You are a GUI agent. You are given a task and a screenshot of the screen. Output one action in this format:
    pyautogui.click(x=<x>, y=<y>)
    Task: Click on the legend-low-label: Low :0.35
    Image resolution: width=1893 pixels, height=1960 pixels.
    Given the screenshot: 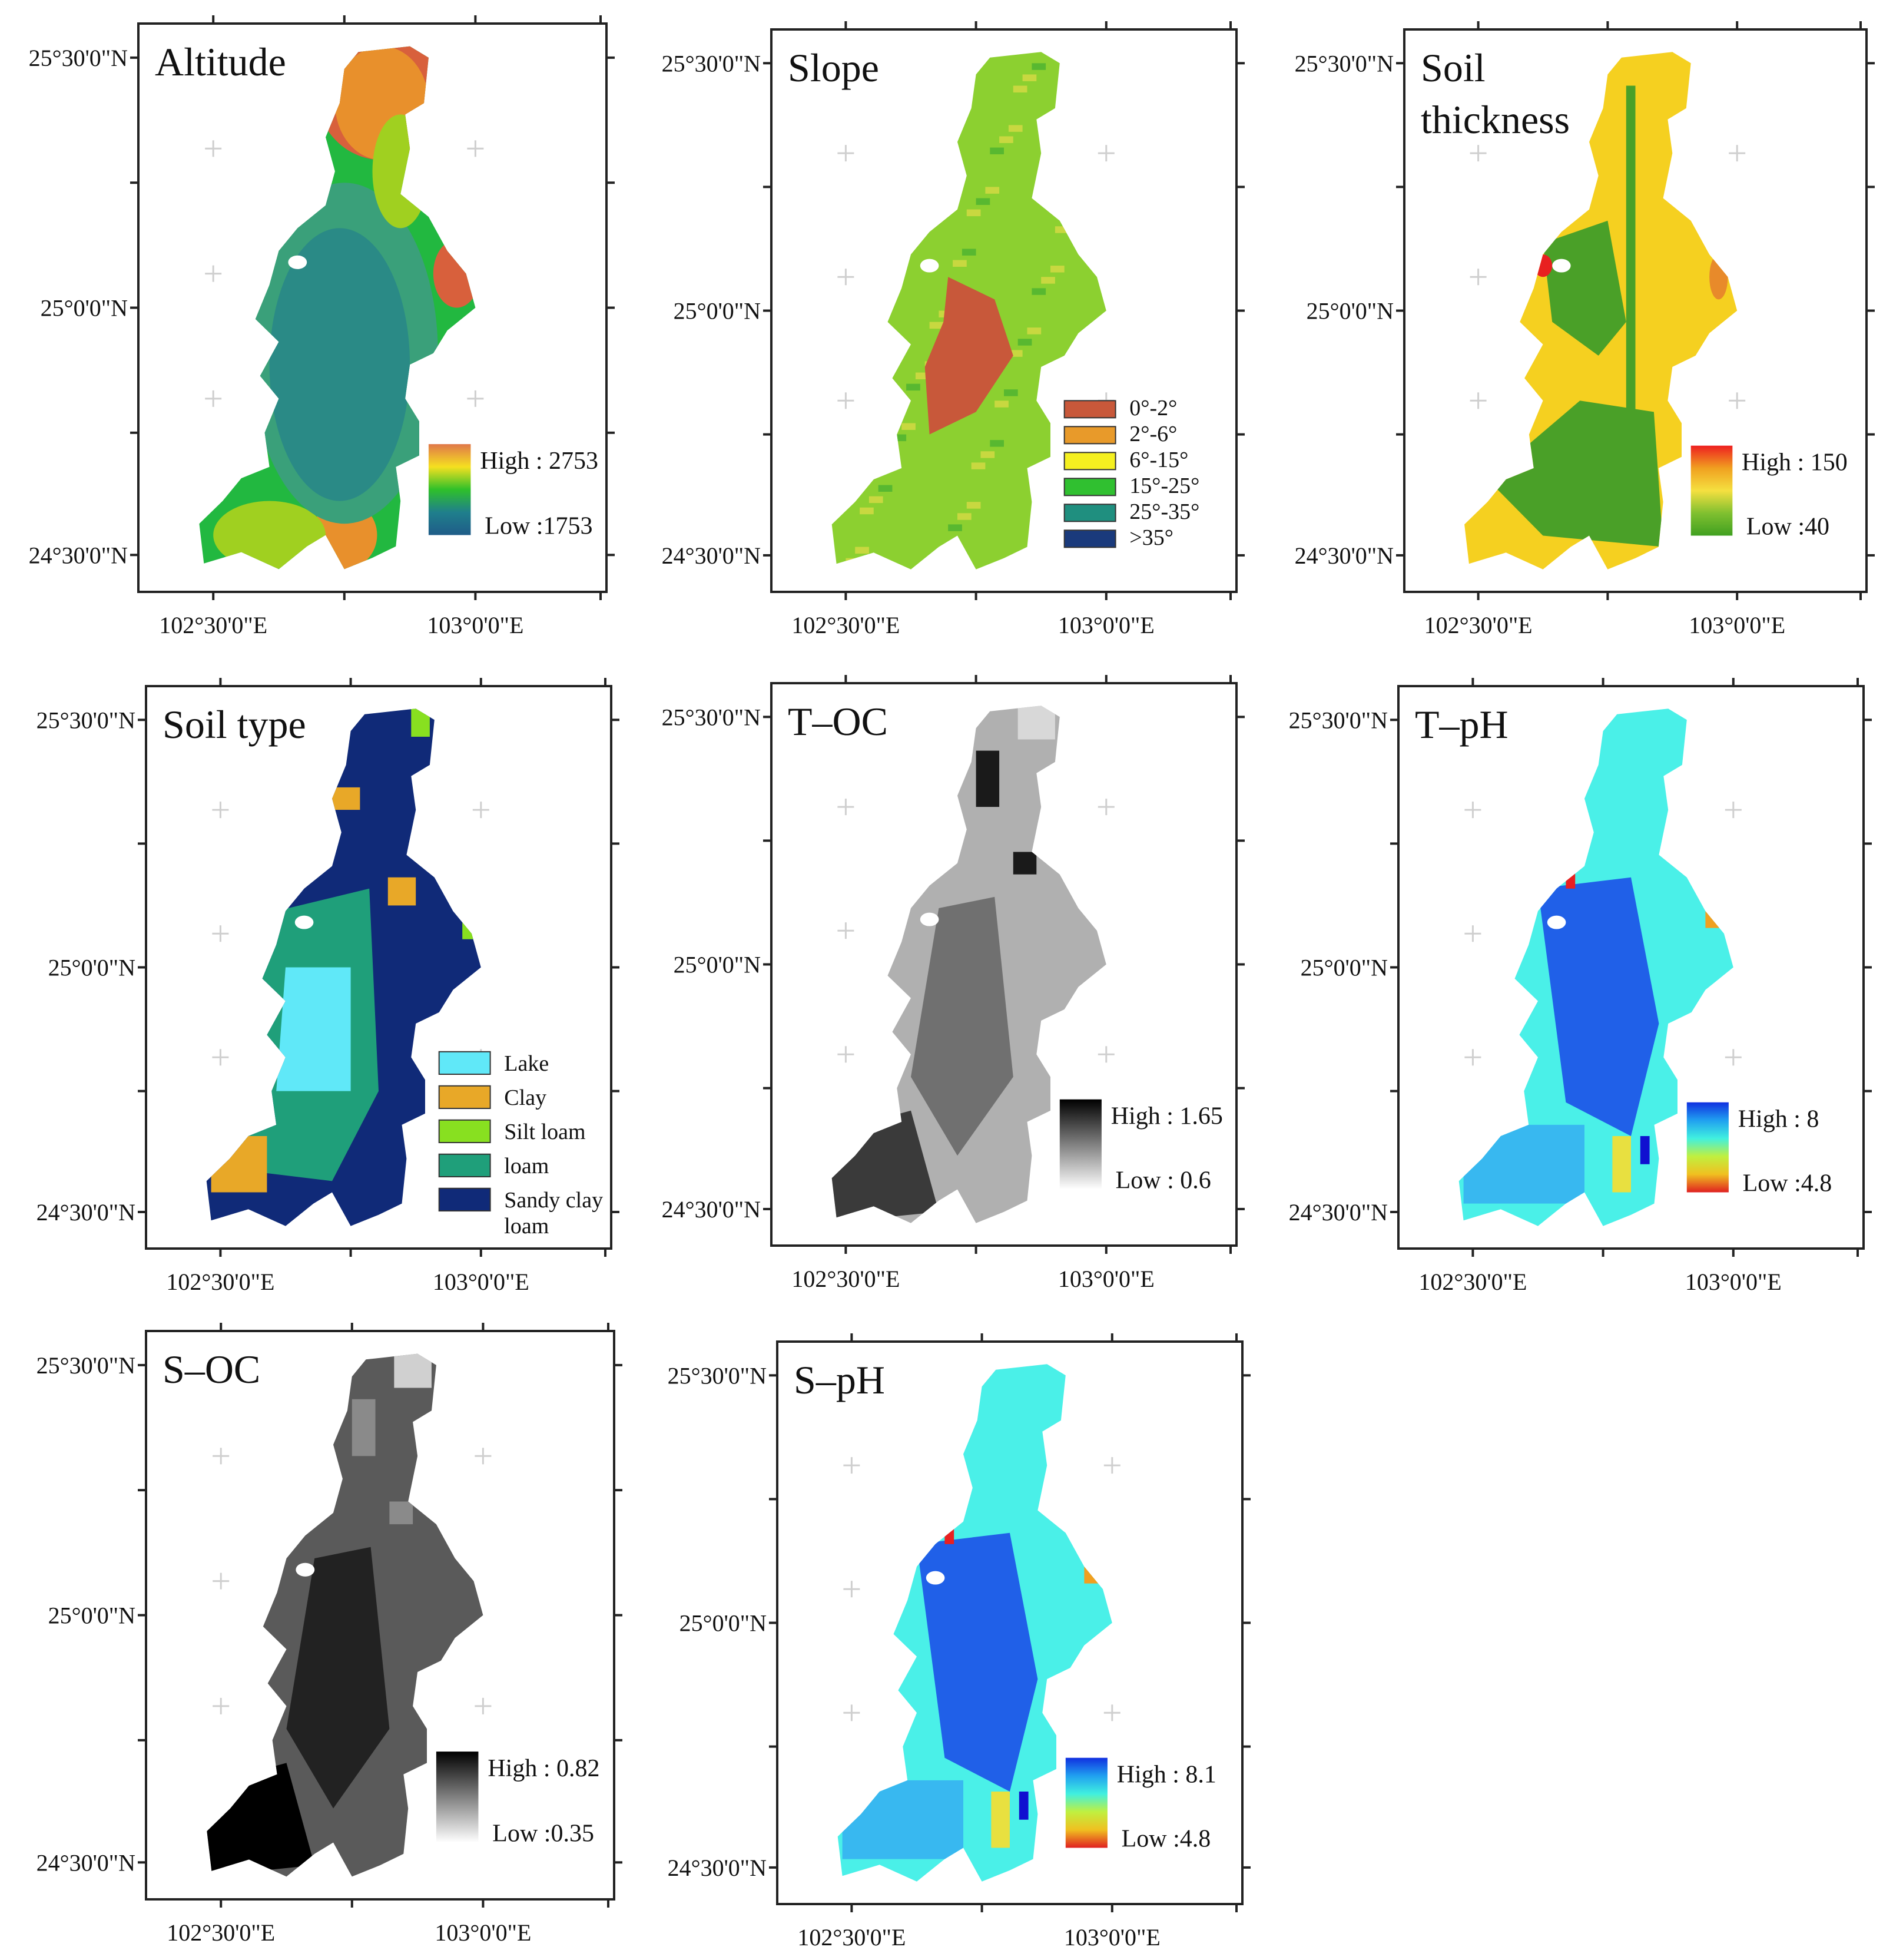 What is the action you would take?
    pyautogui.click(x=543, y=1834)
    